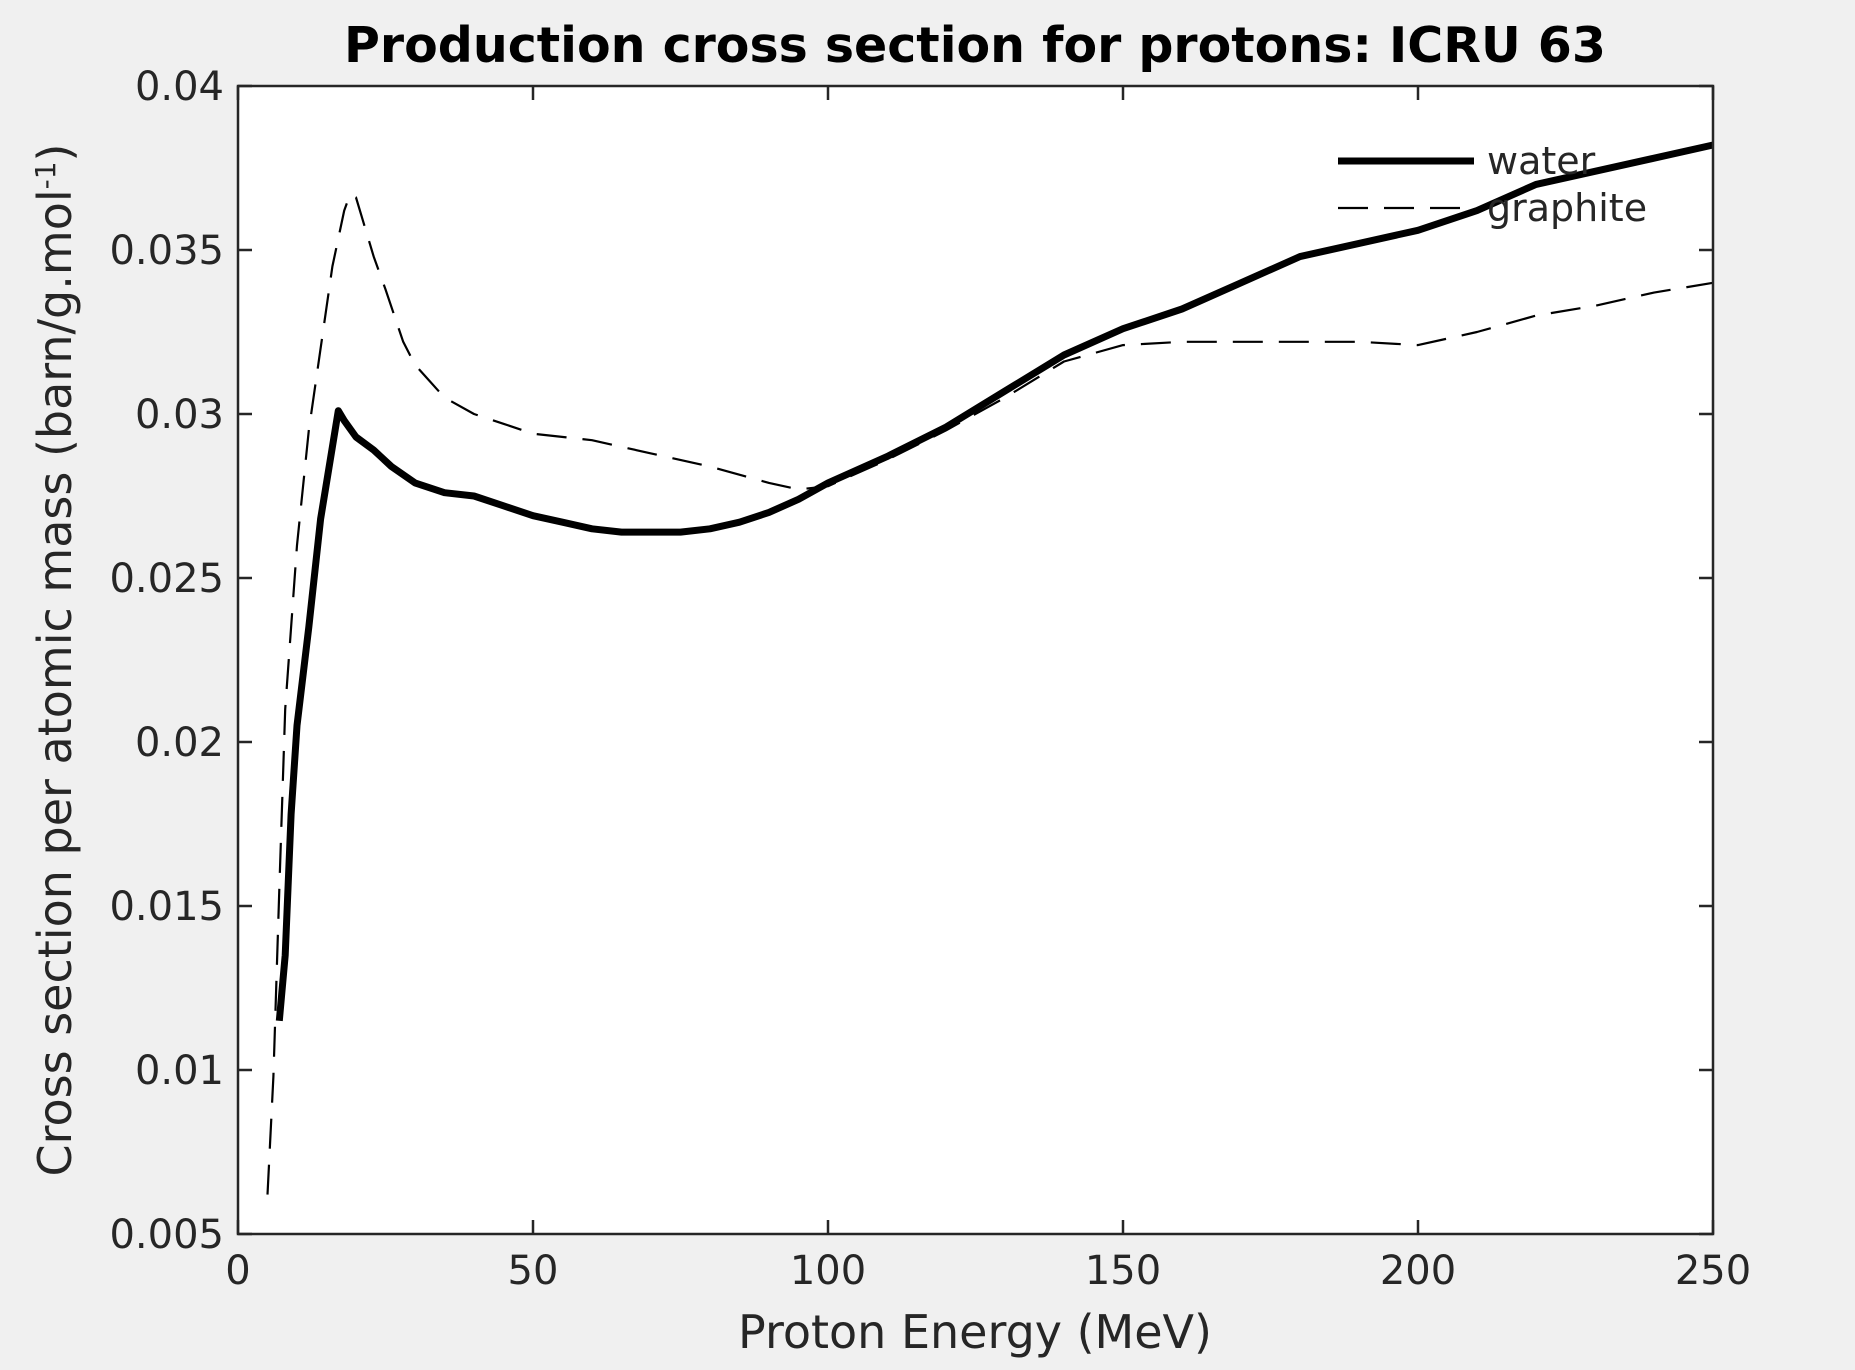  Describe the element at coordinates (975, 1332) in the screenshot. I see `x-axis-label: Proton Energy (MeV)` at that location.